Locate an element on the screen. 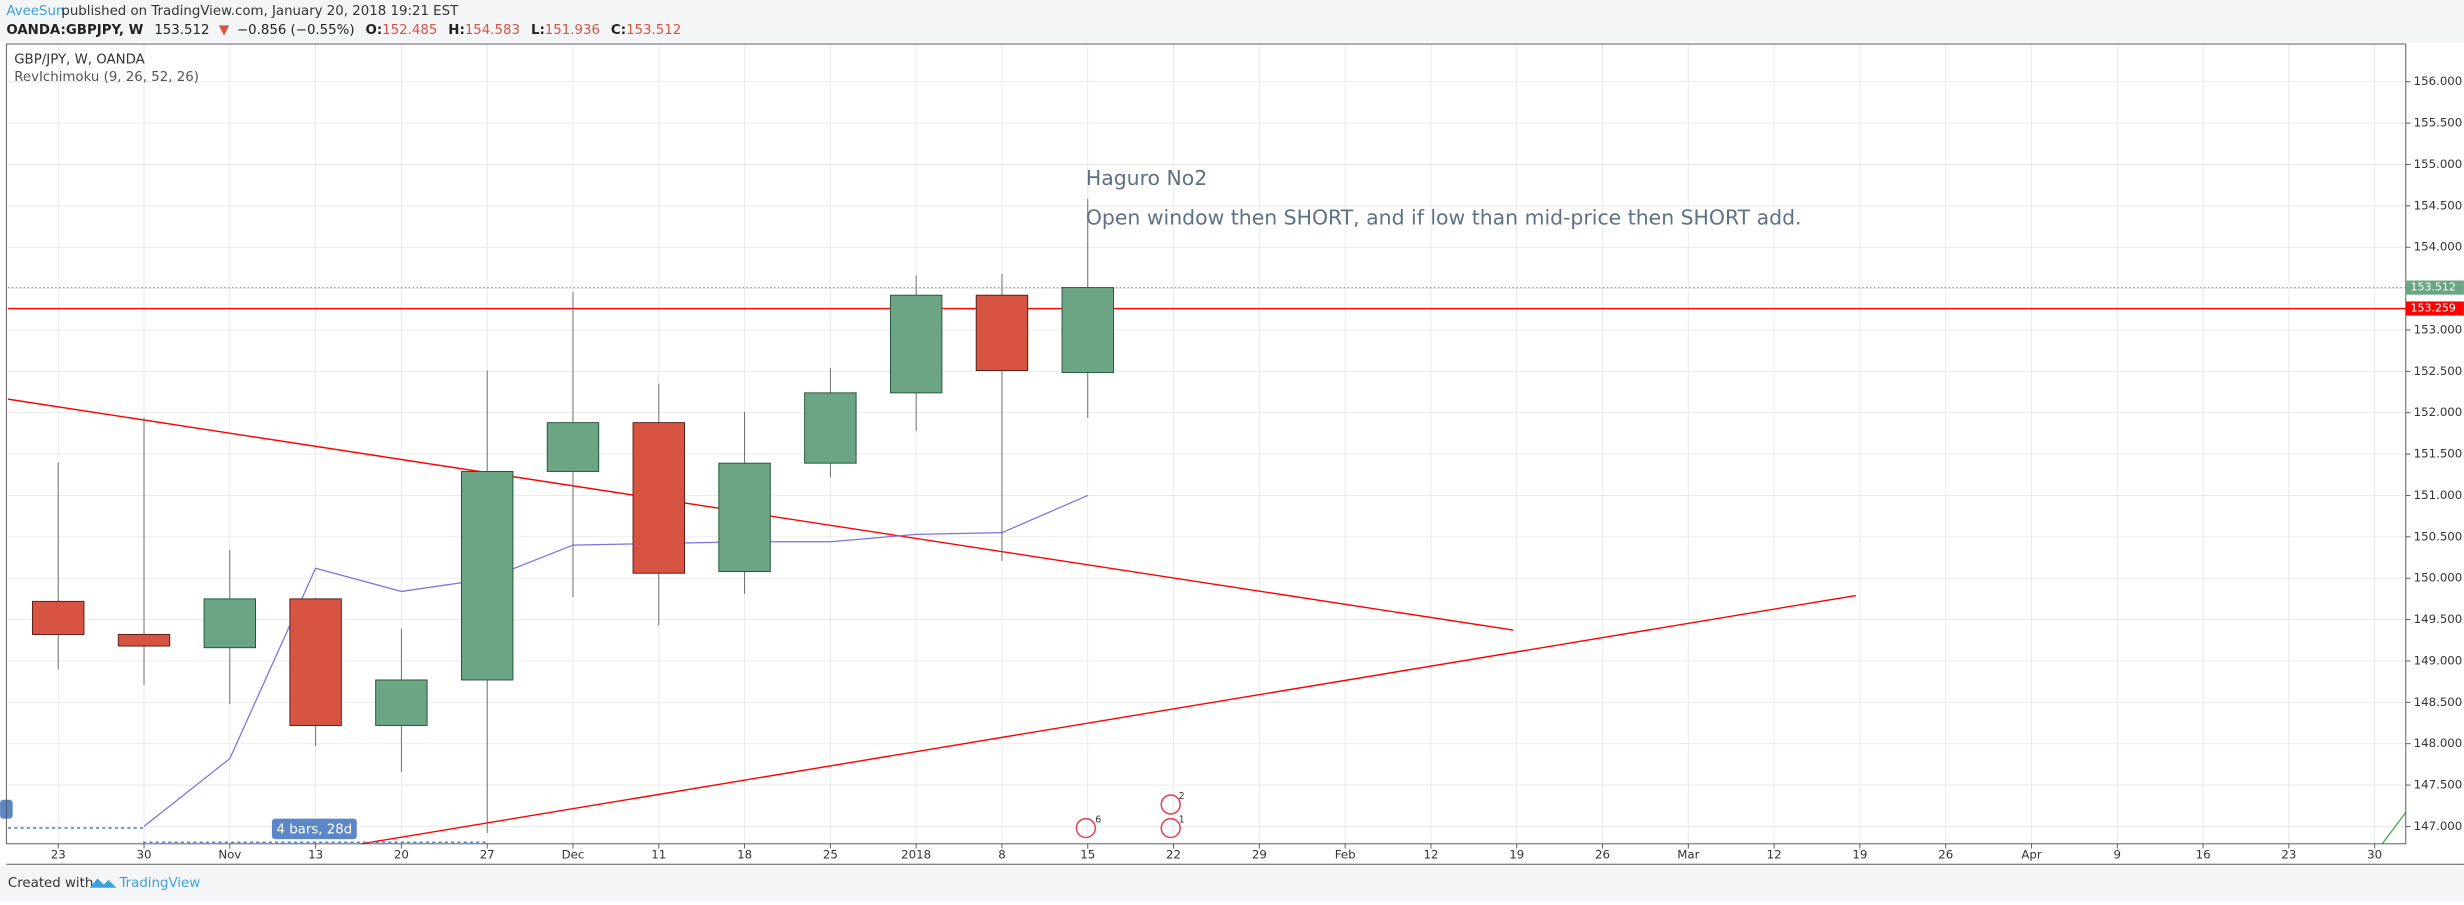 The image size is (2464, 905). y-tick-label: 147.500 is located at coordinates (2438, 785).